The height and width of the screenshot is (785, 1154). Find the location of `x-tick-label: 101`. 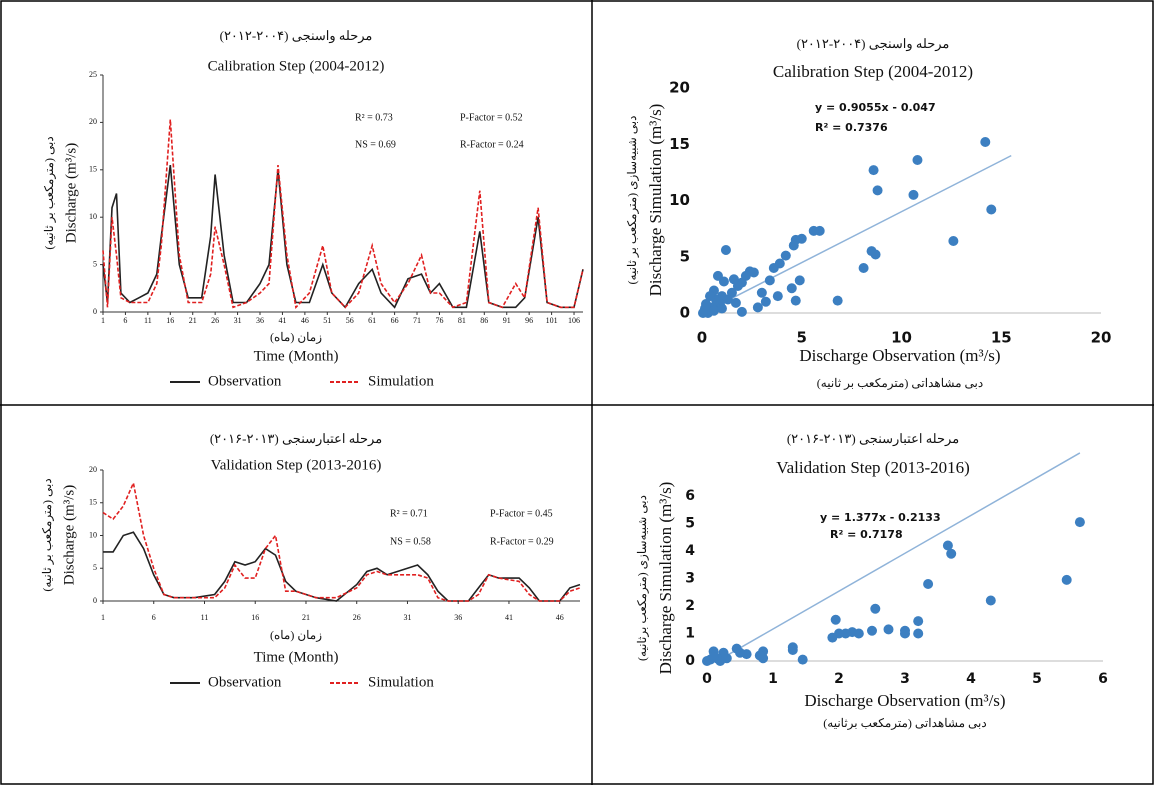

x-tick-label: 101 is located at coordinates (552, 320).